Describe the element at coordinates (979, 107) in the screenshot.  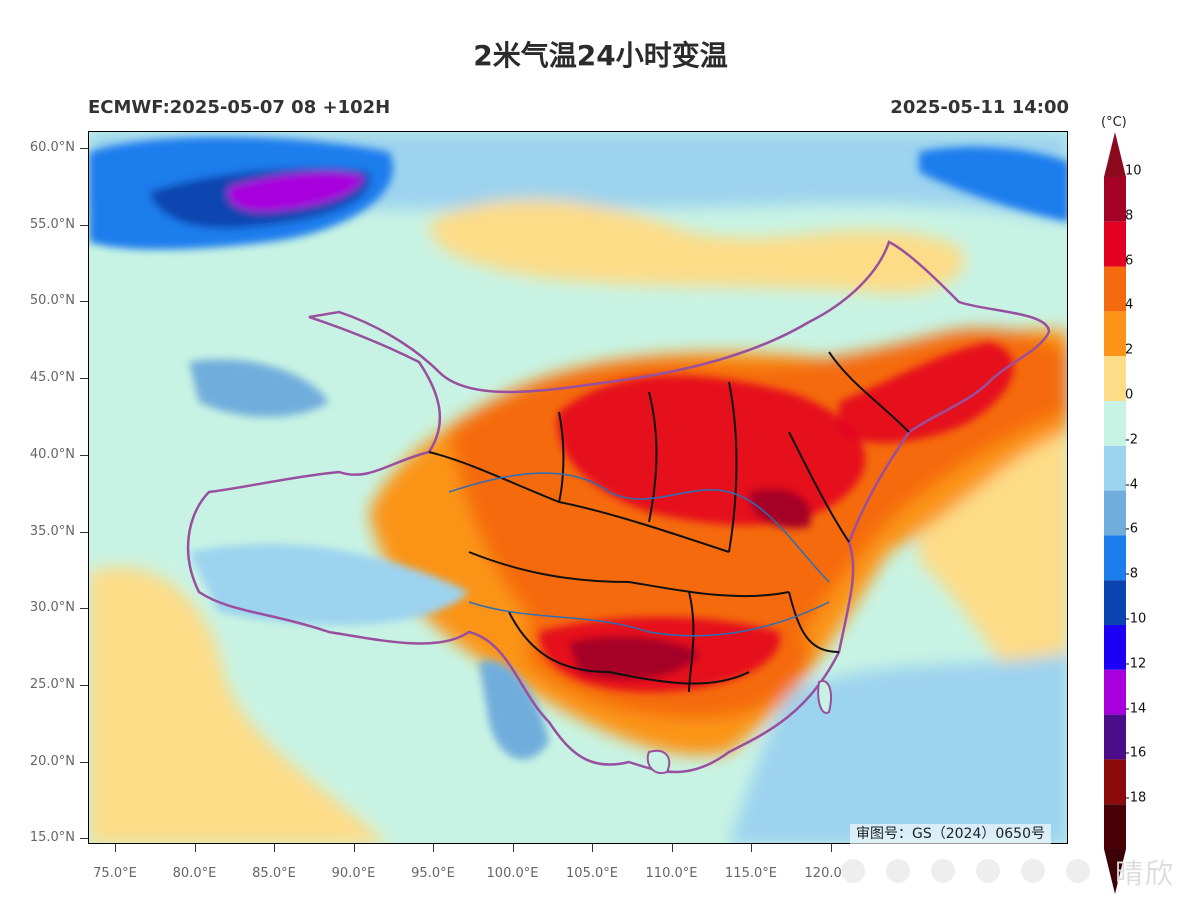
I see `valid-time-label: 2025-05-11 14:00` at that location.